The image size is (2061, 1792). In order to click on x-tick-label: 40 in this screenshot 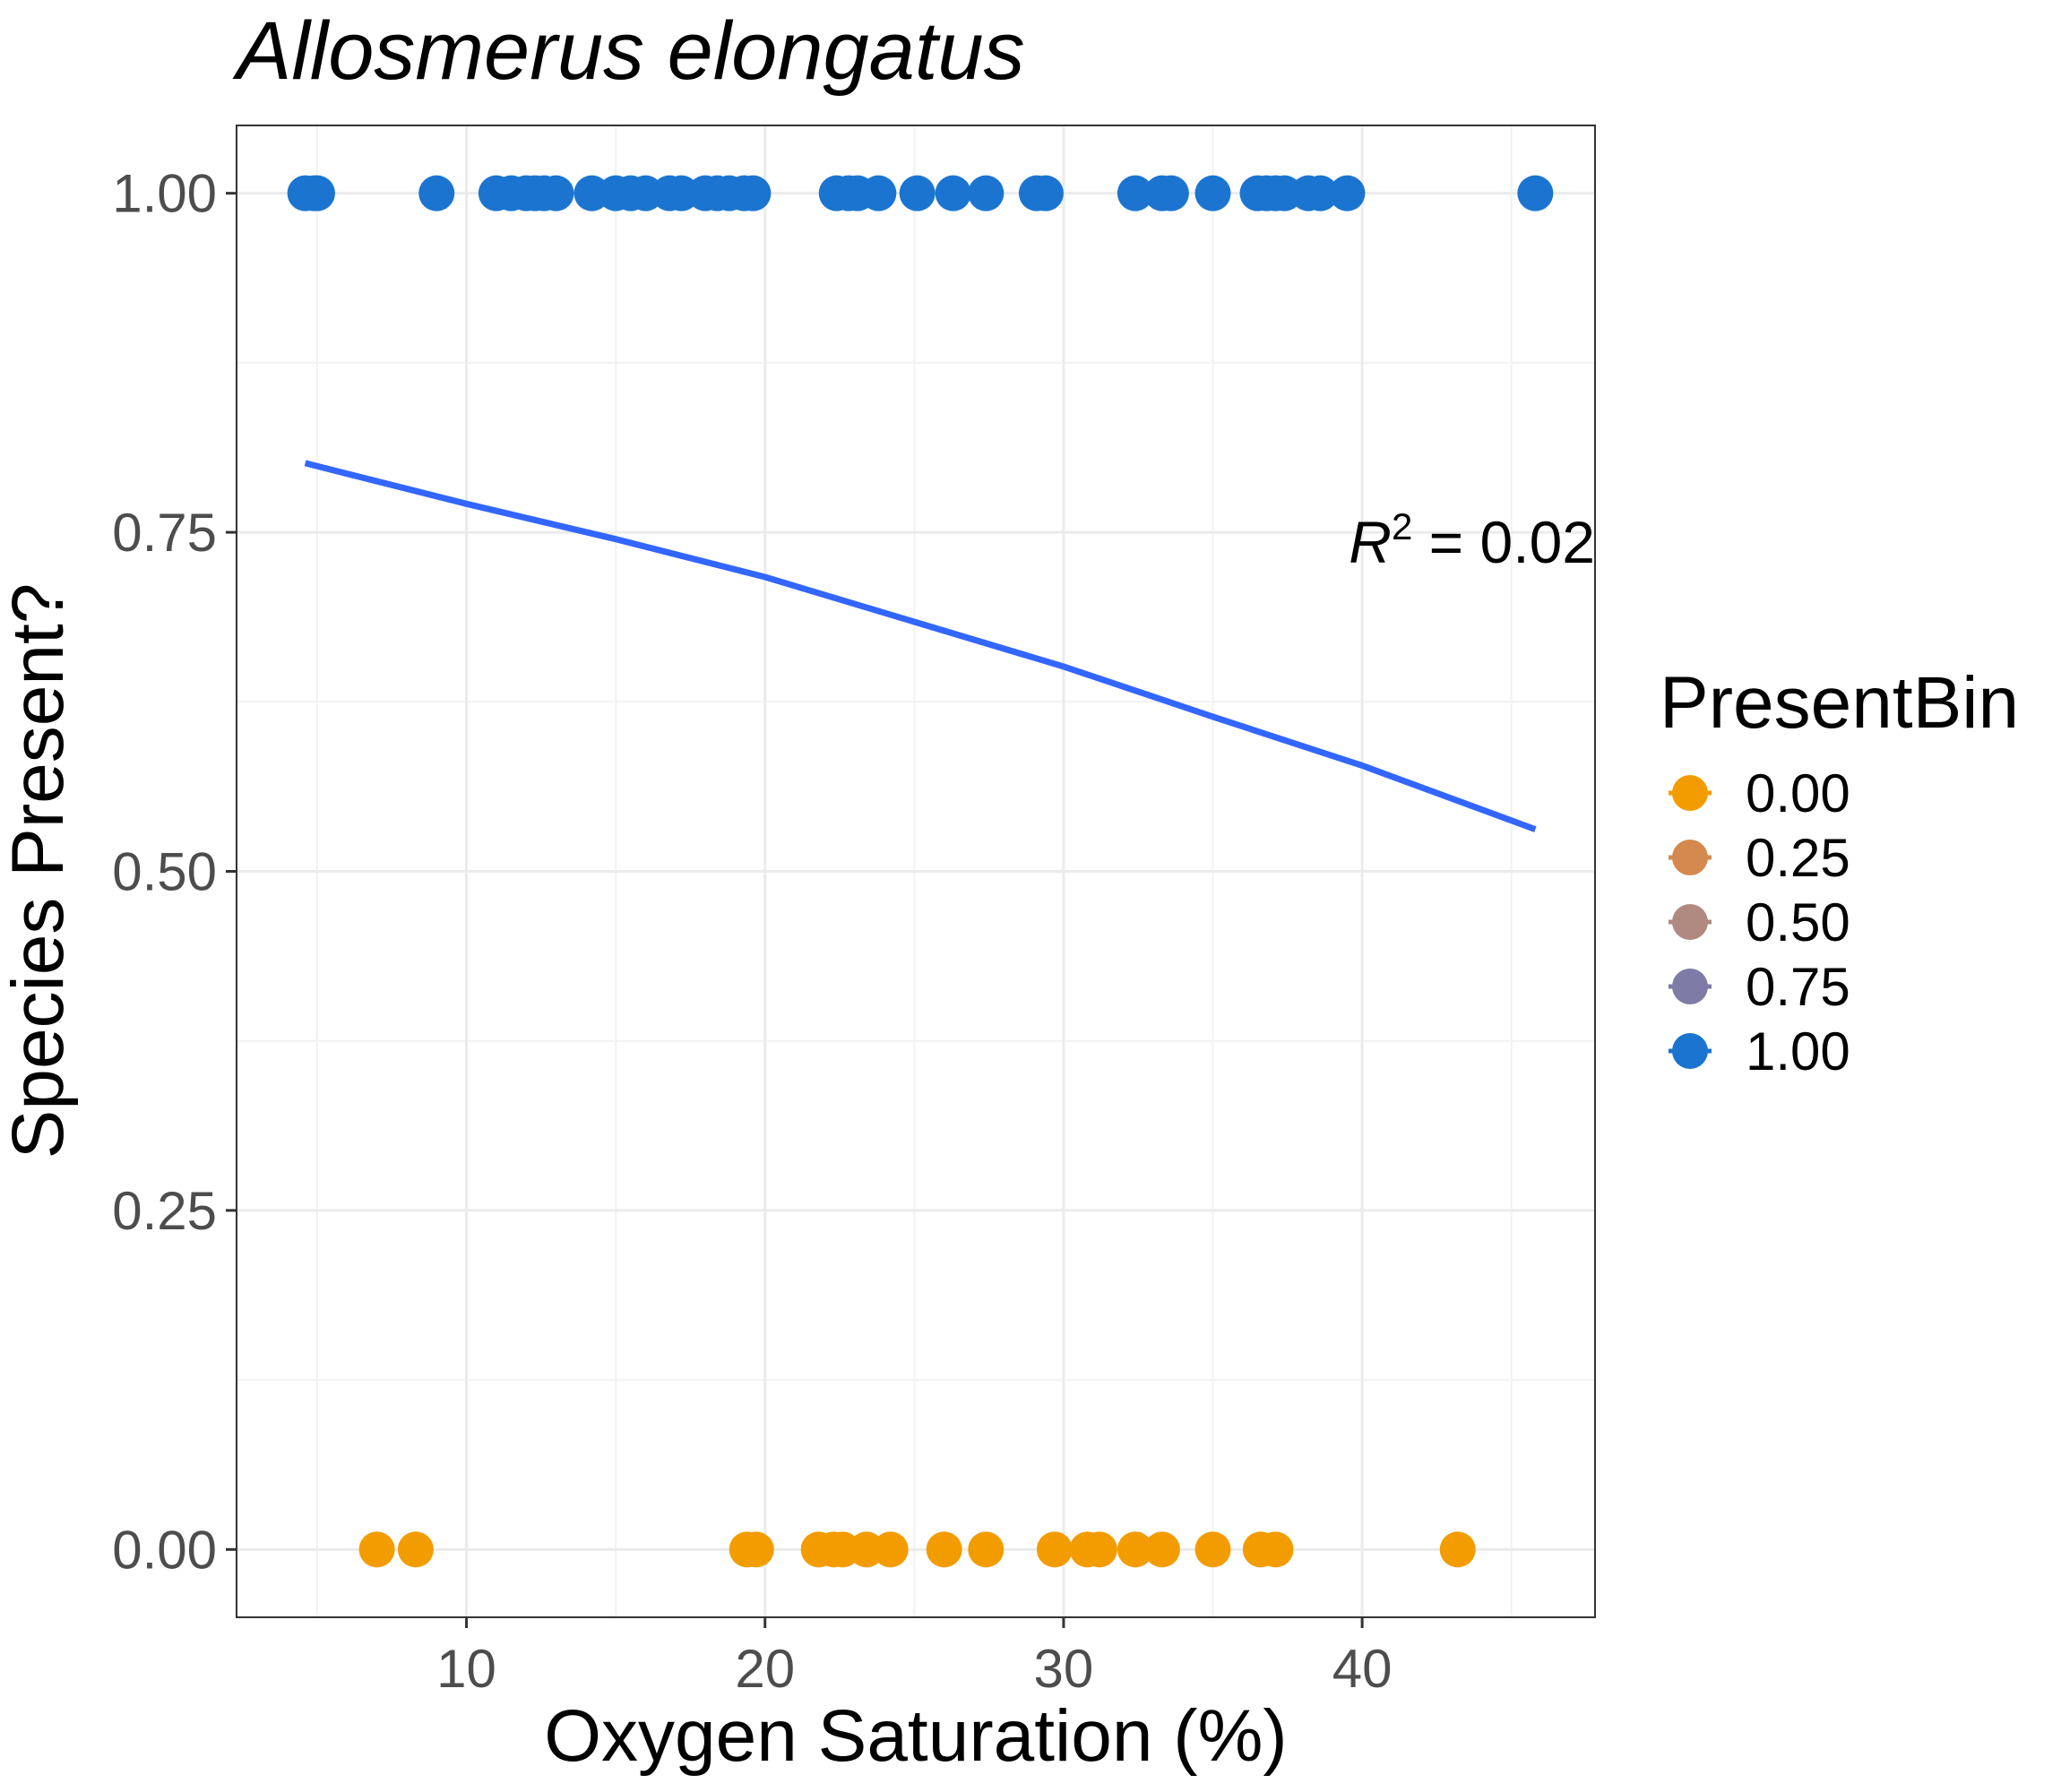, I will do `click(1362, 1669)`.